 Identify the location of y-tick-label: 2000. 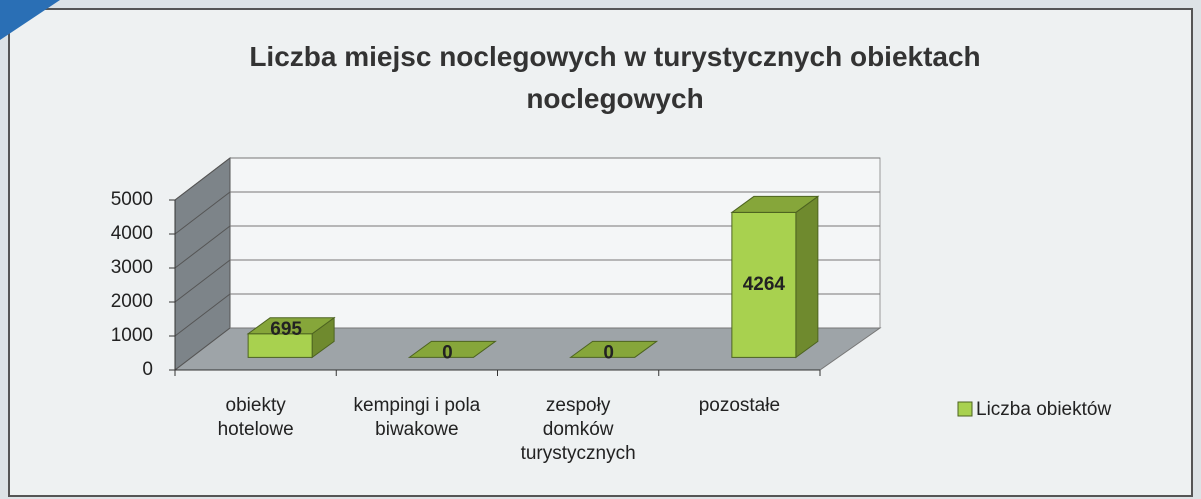
(132, 301).